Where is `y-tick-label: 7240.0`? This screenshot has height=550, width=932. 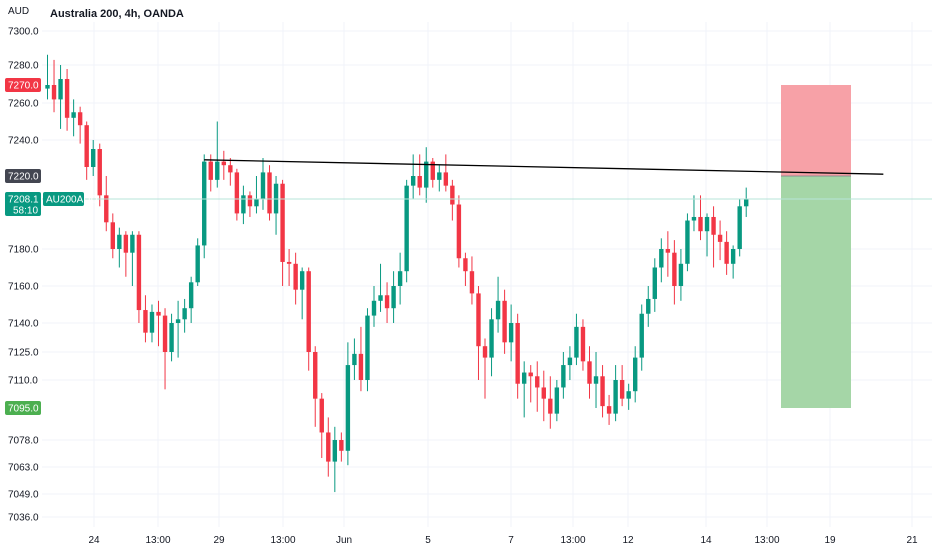 y-tick-label: 7240.0 is located at coordinates (23, 141).